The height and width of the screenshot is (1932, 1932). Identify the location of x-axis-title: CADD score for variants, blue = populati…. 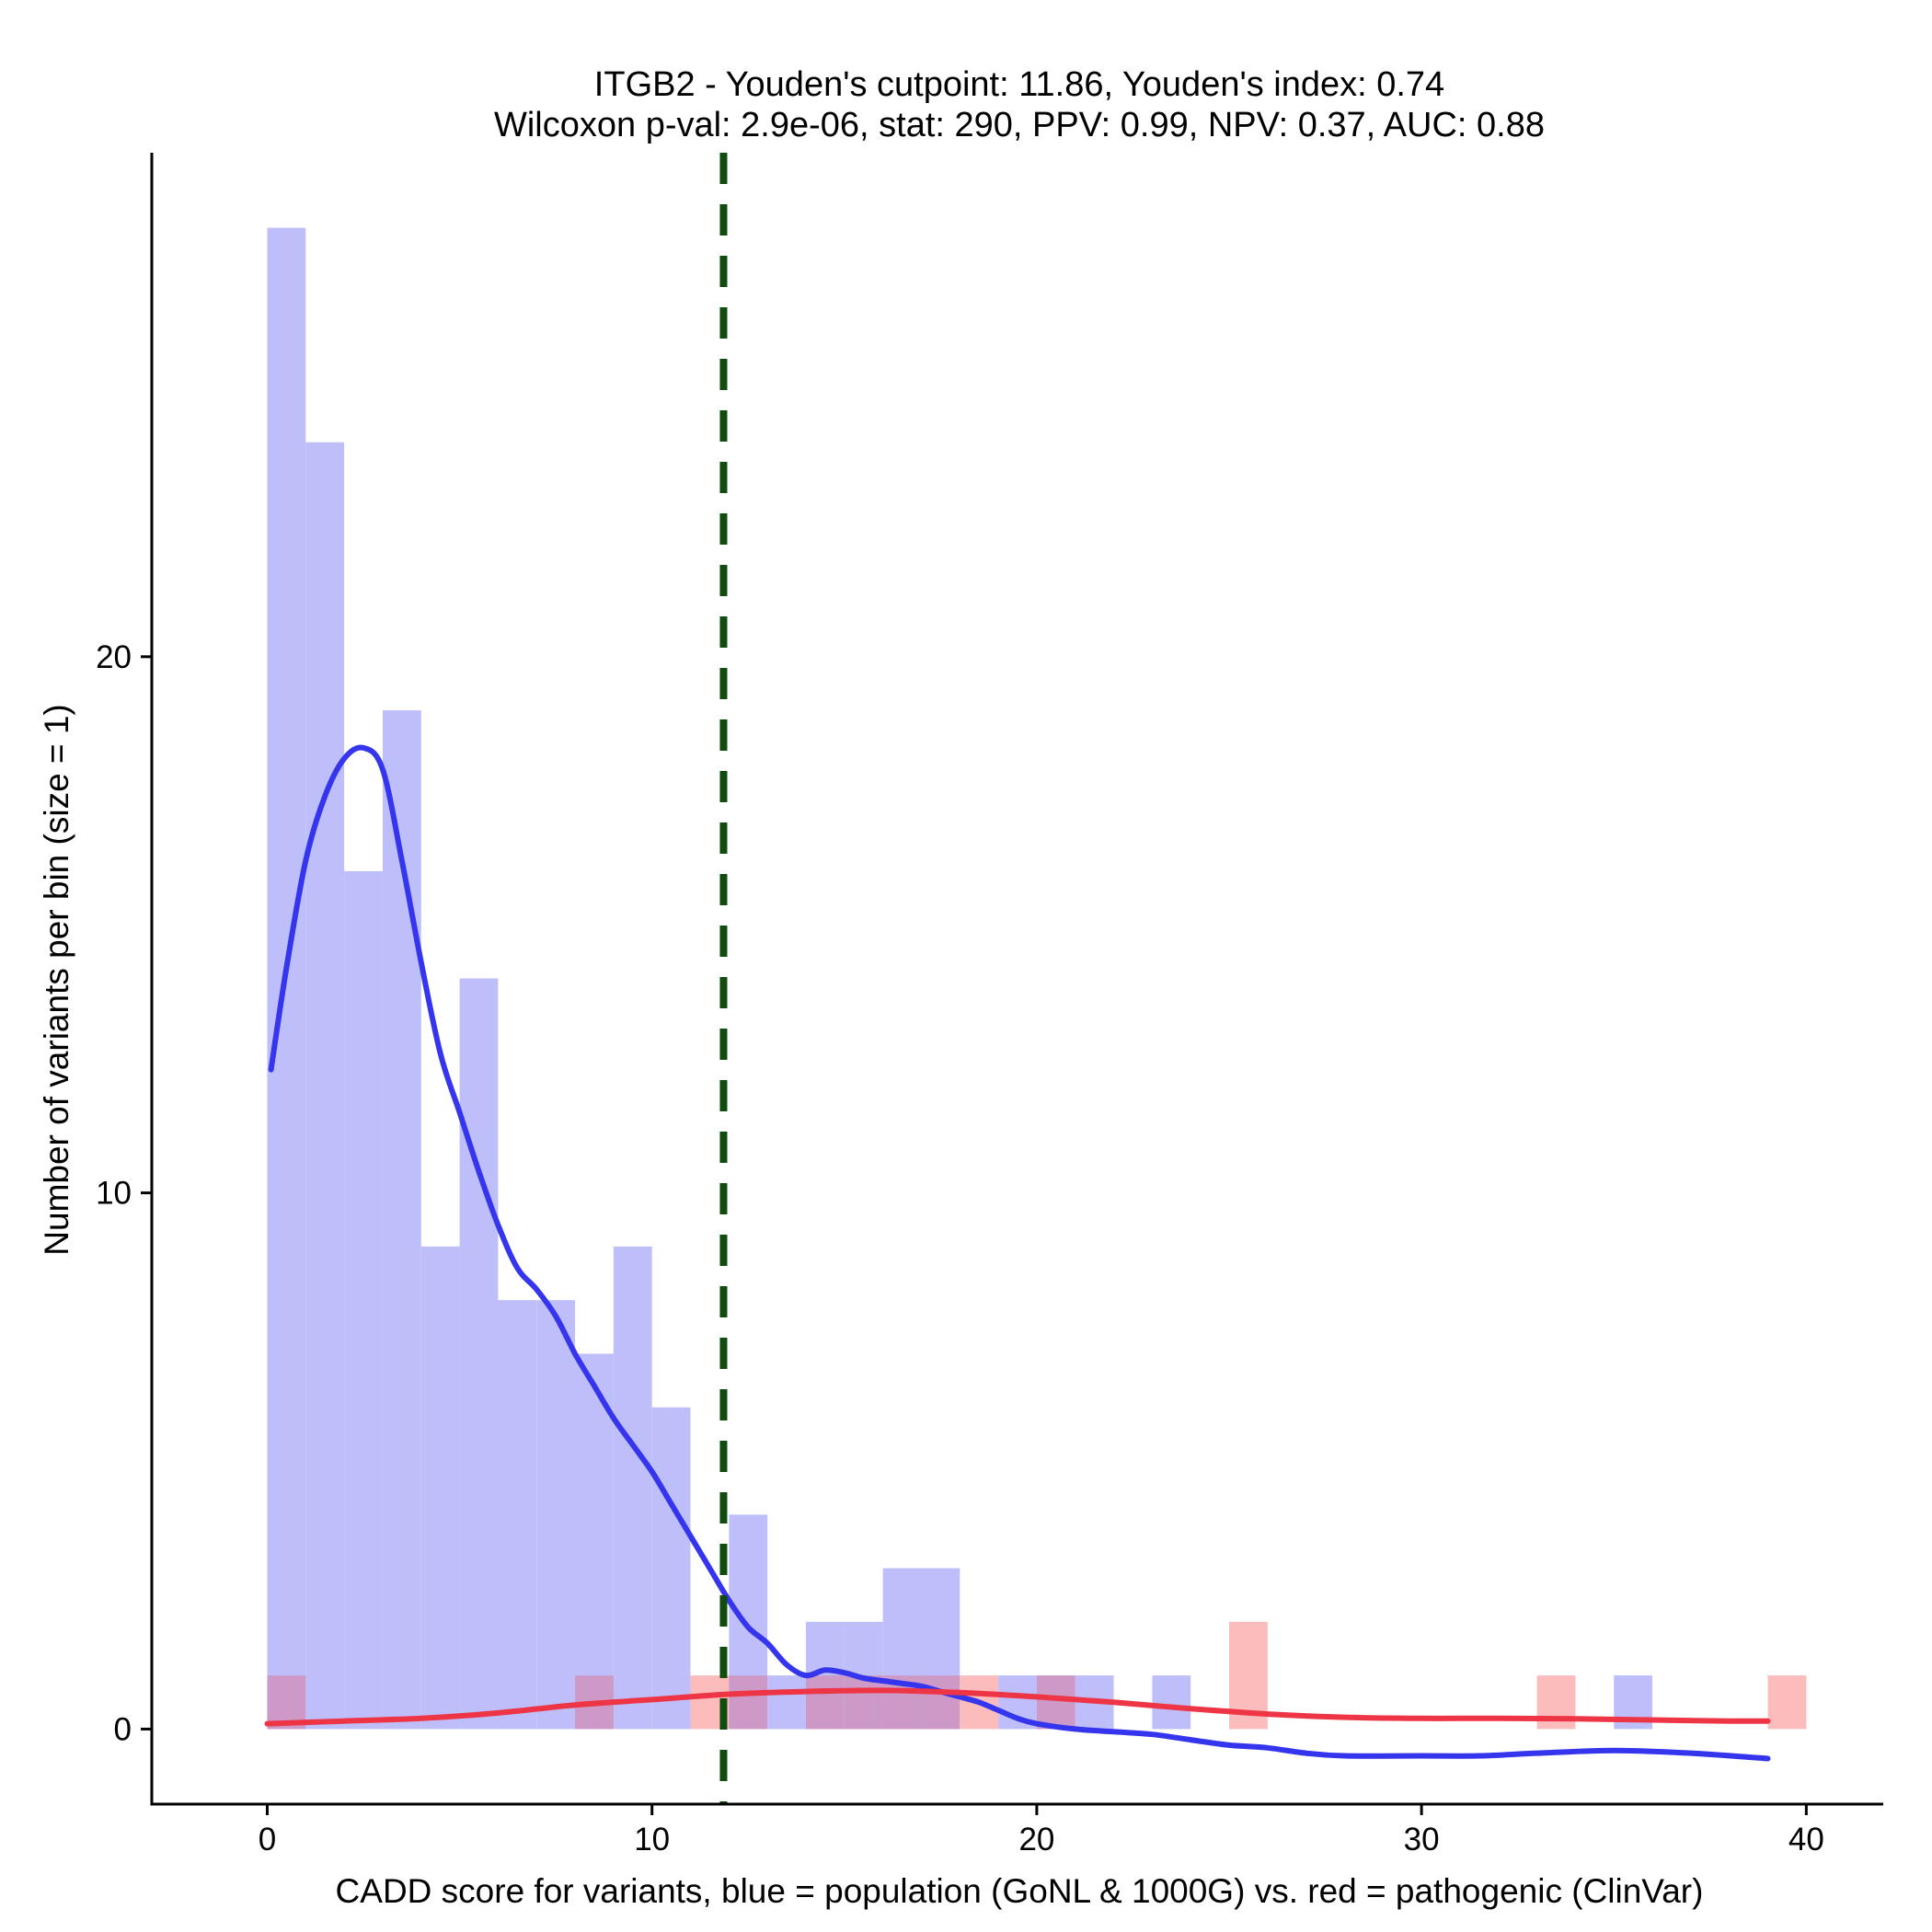
(1020, 1891).